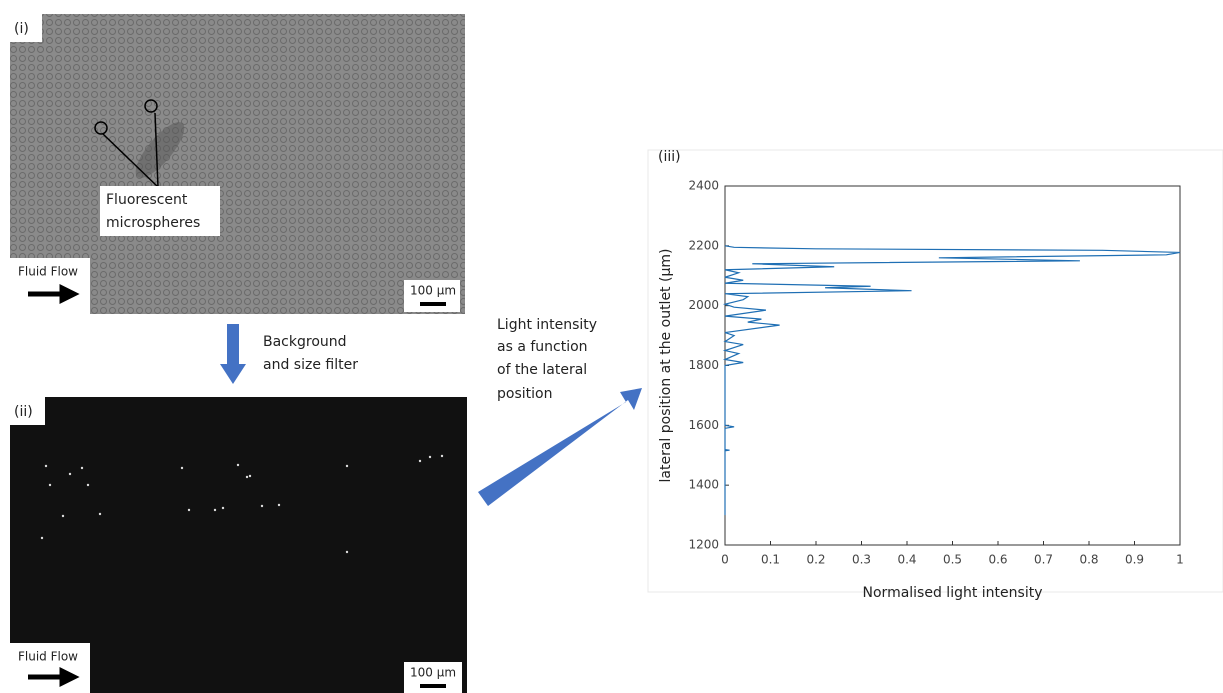  What do you see at coordinates (703, 425) in the screenshot?
I see `y-tick-label: 1600` at bounding box center [703, 425].